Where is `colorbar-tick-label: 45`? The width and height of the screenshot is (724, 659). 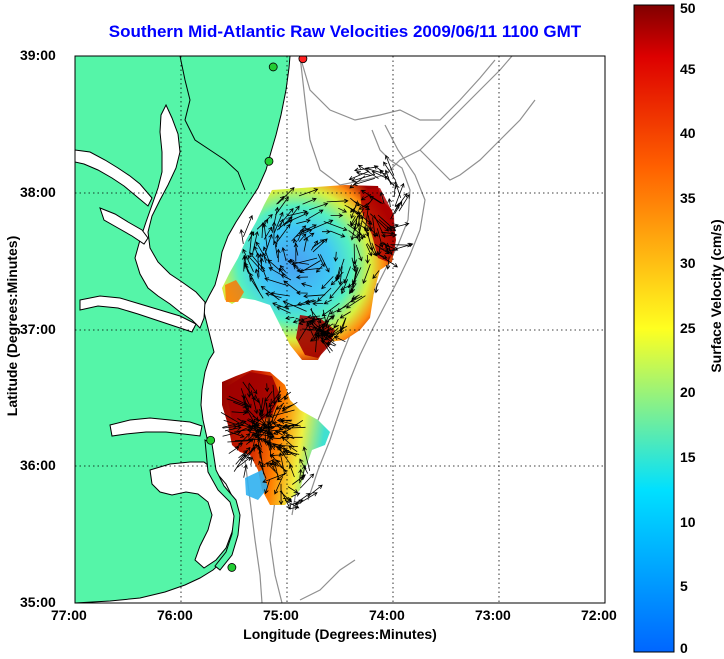 colorbar-tick-label: 45 is located at coordinates (688, 68).